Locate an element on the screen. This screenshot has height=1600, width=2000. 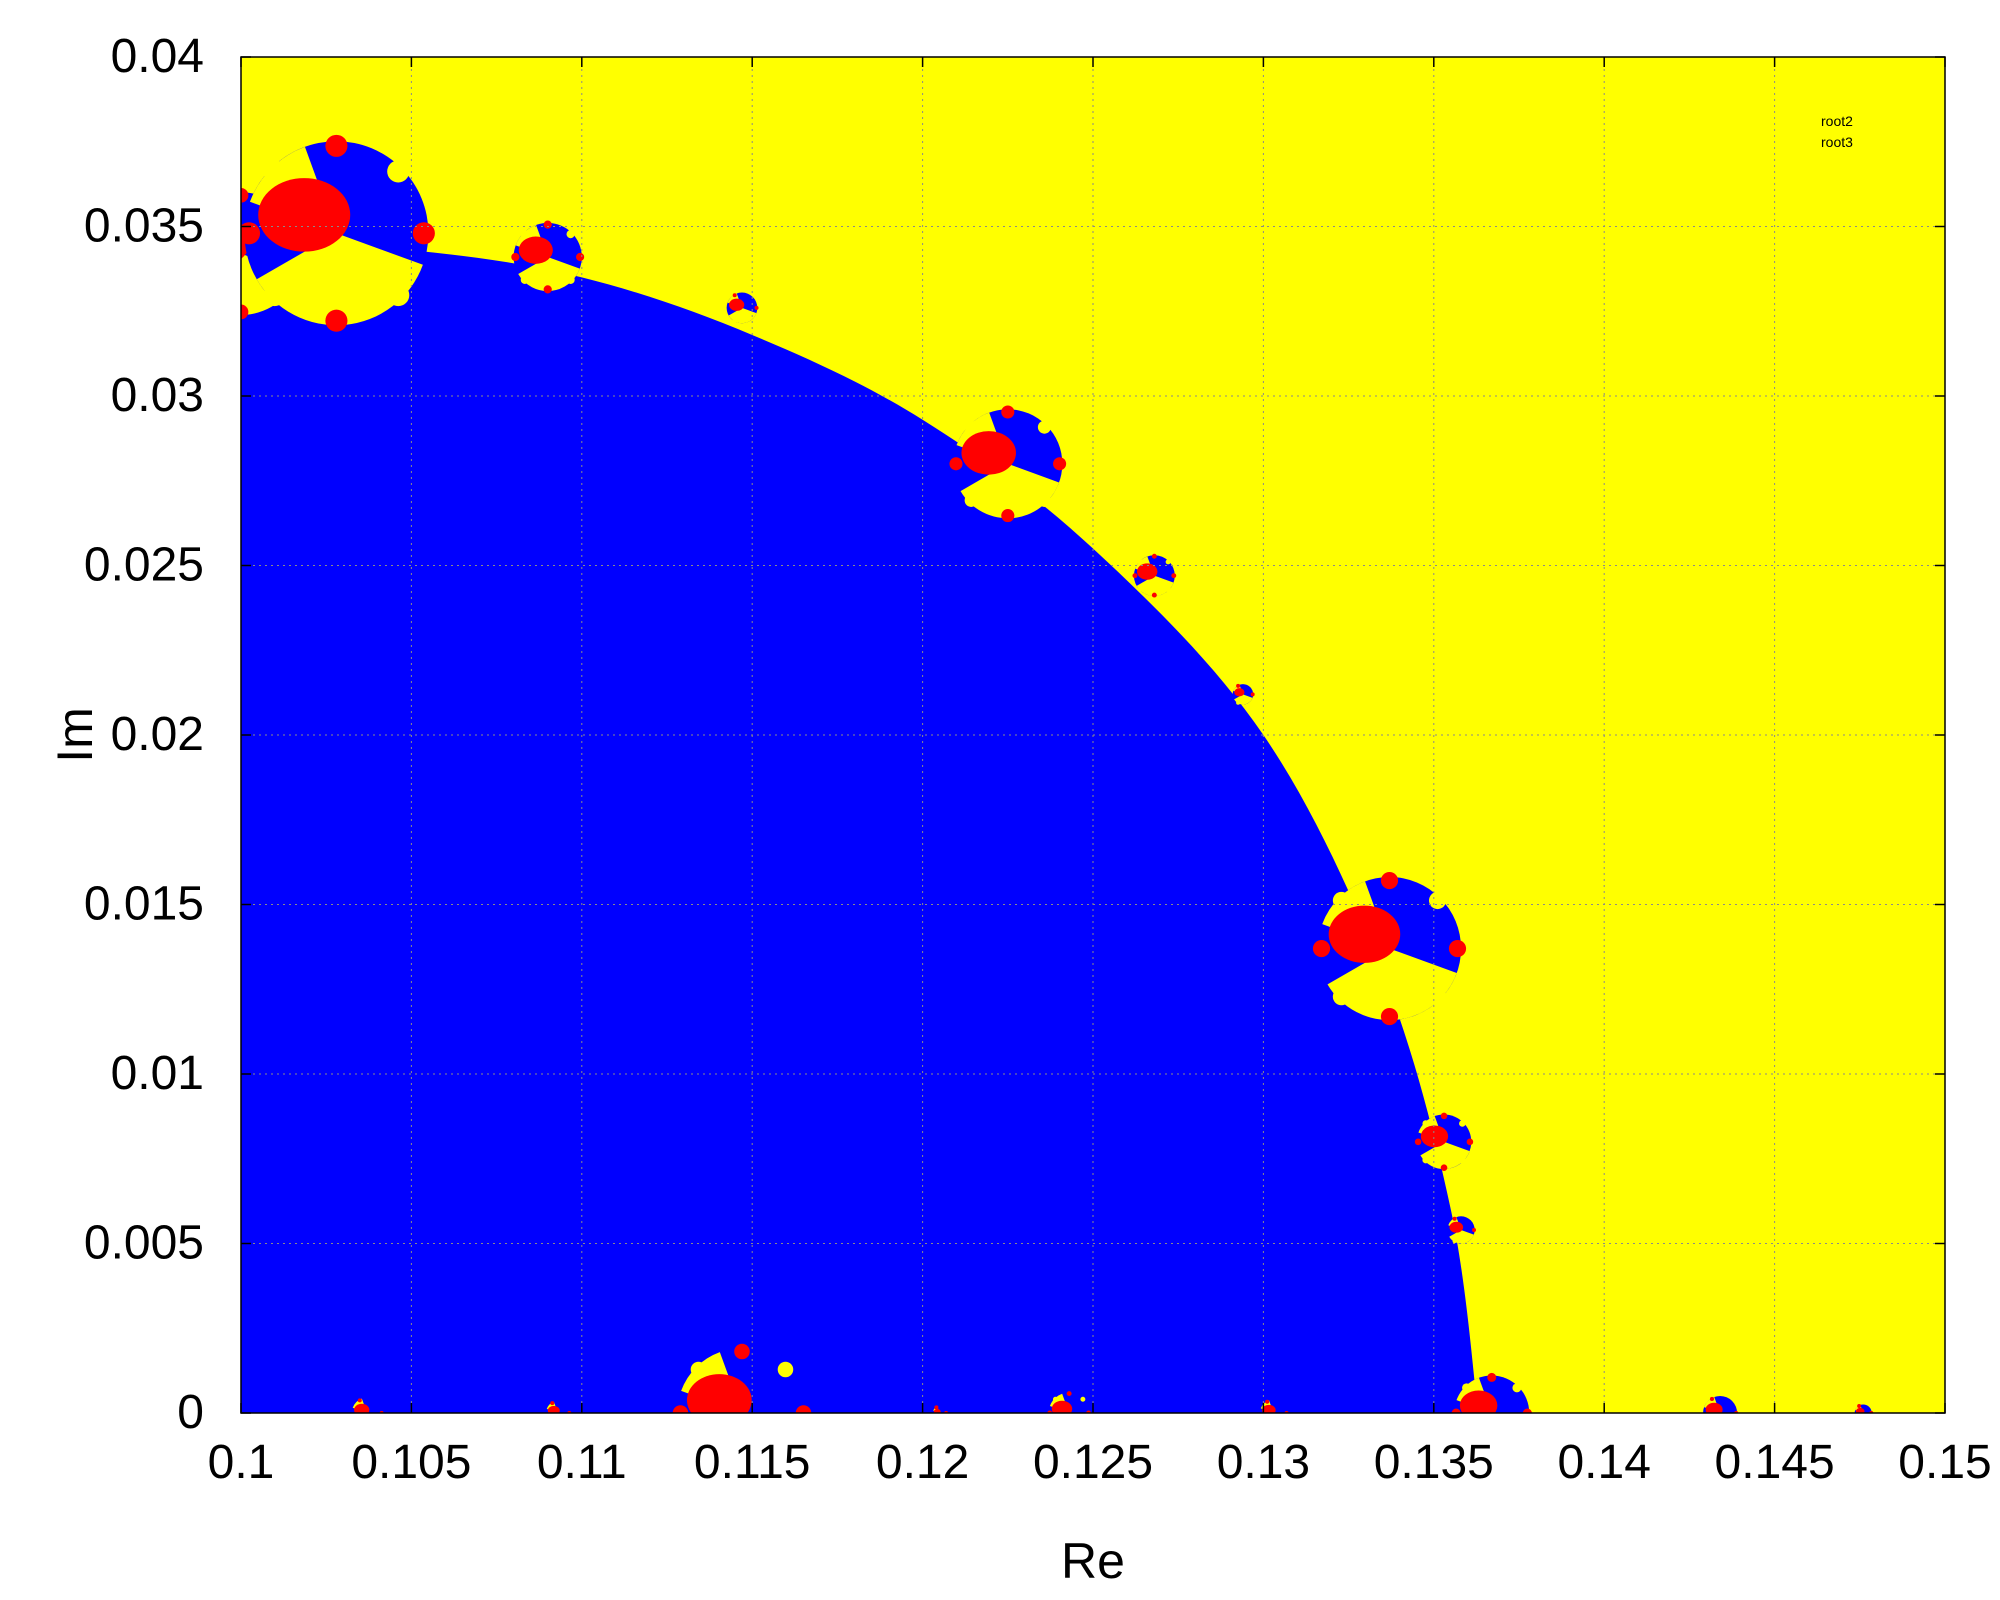
legend: root2 root3 is located at coordinates (1837, 131).